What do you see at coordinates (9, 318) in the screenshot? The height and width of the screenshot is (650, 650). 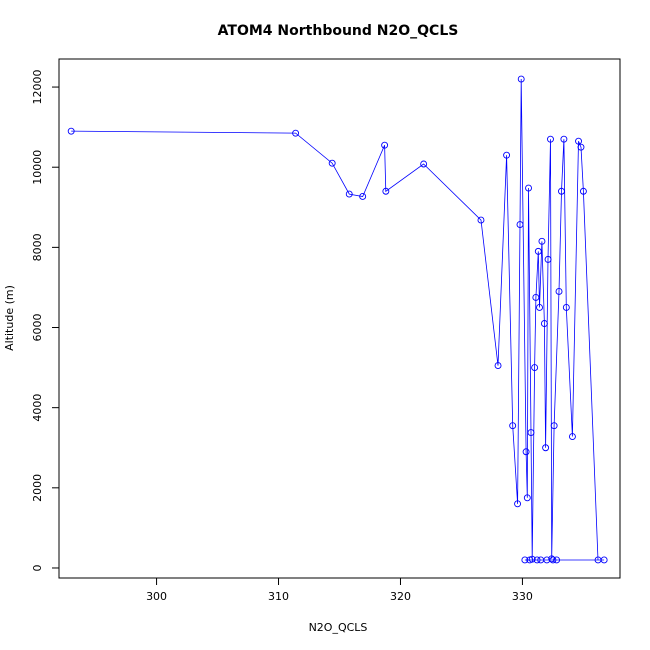 I see `y-axis-label: Altitude (m)` at bounding box center [9, 318].